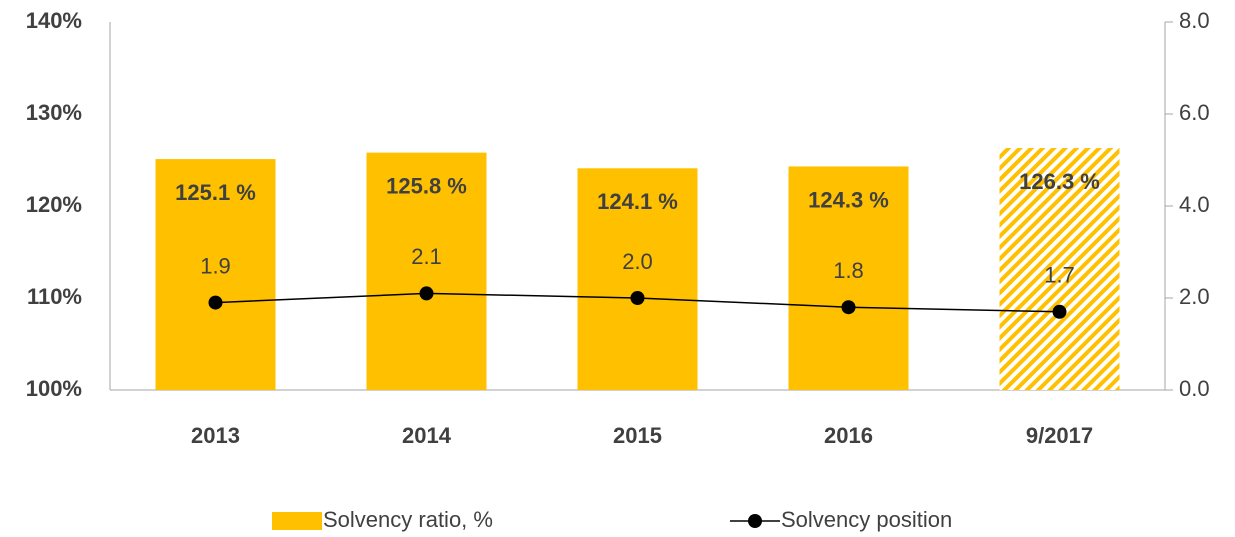  What do you see at coordinates (427, 435) in the screenshot?
I see `x-tick-label: 2014` at bounding box center [427, 435].